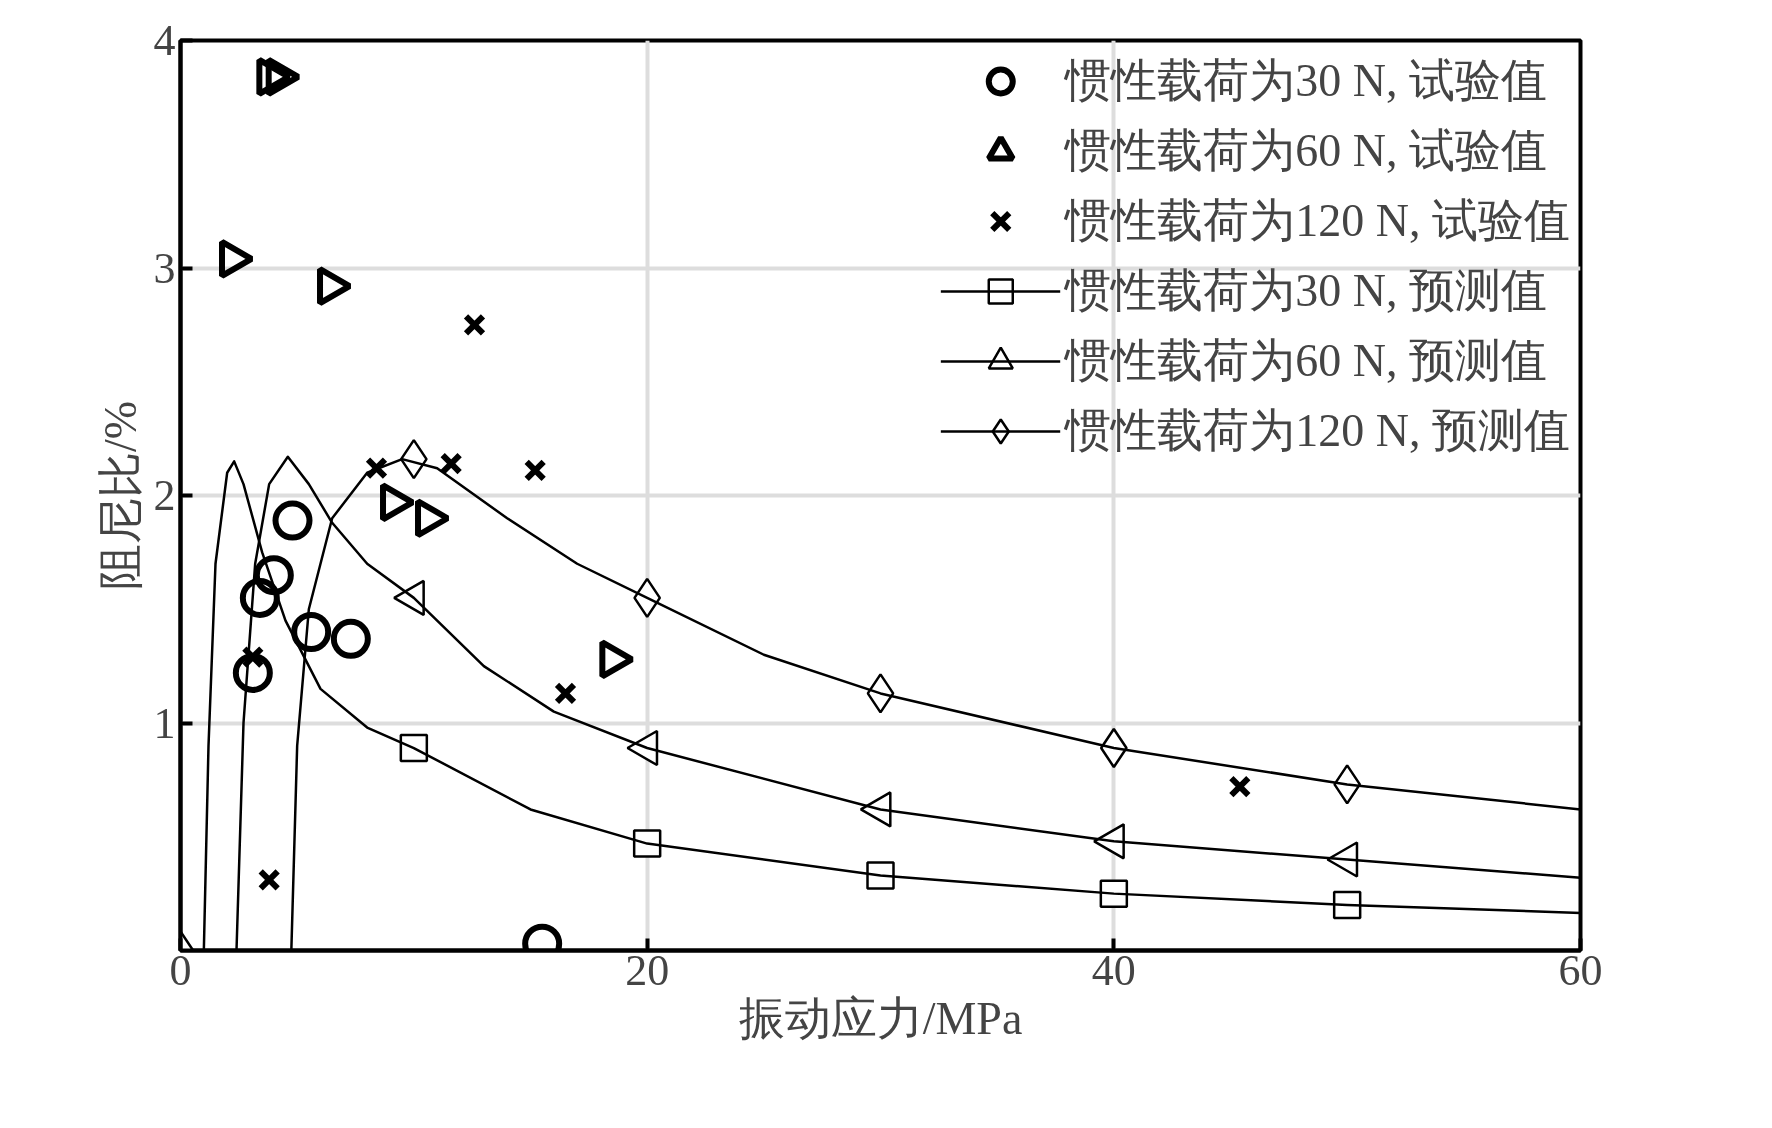  I want to click on x-axis-title: 振动应力/MPa, so click(880, 1018).